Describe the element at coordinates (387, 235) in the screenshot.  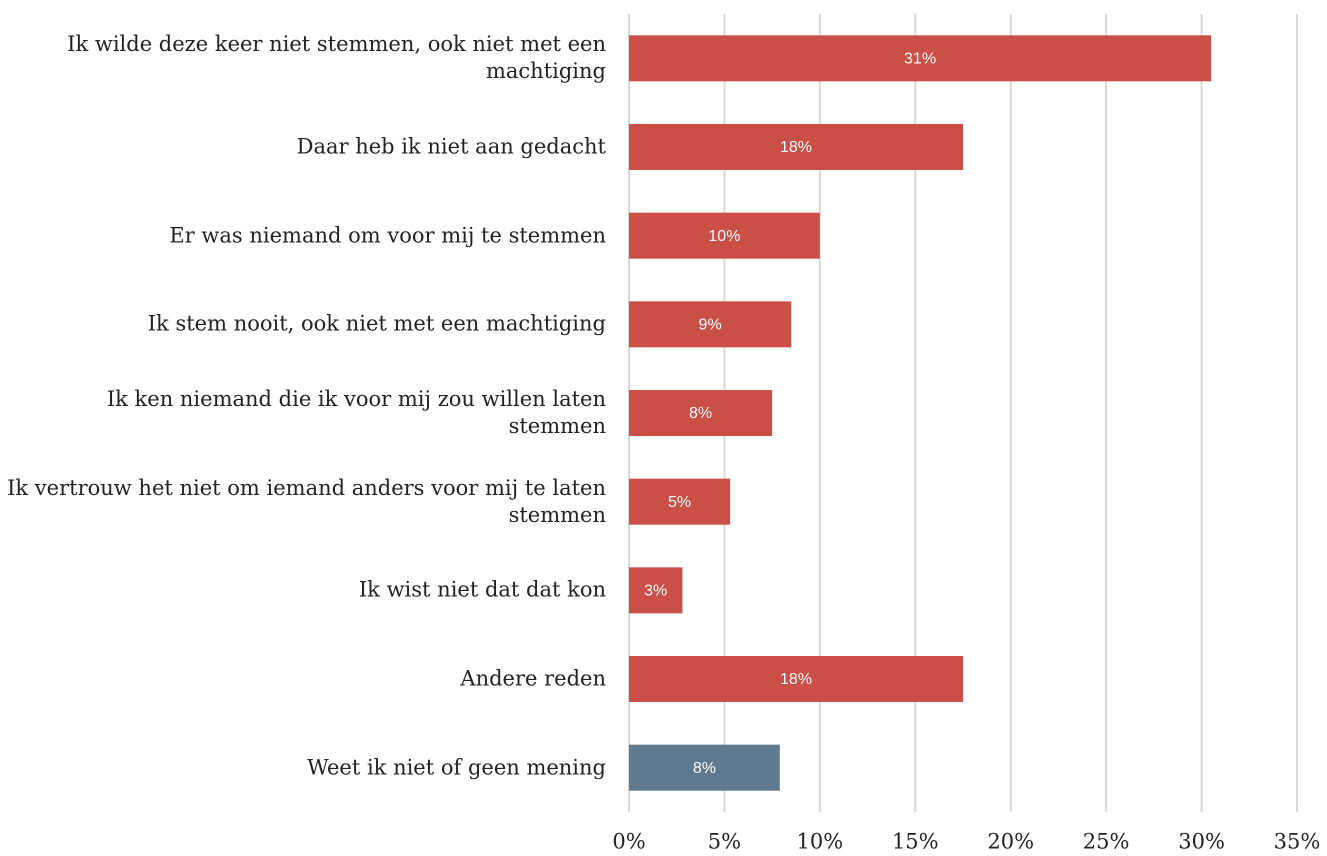
I see `category-label: Er was niemand om voor mij te stemmen` at that location.